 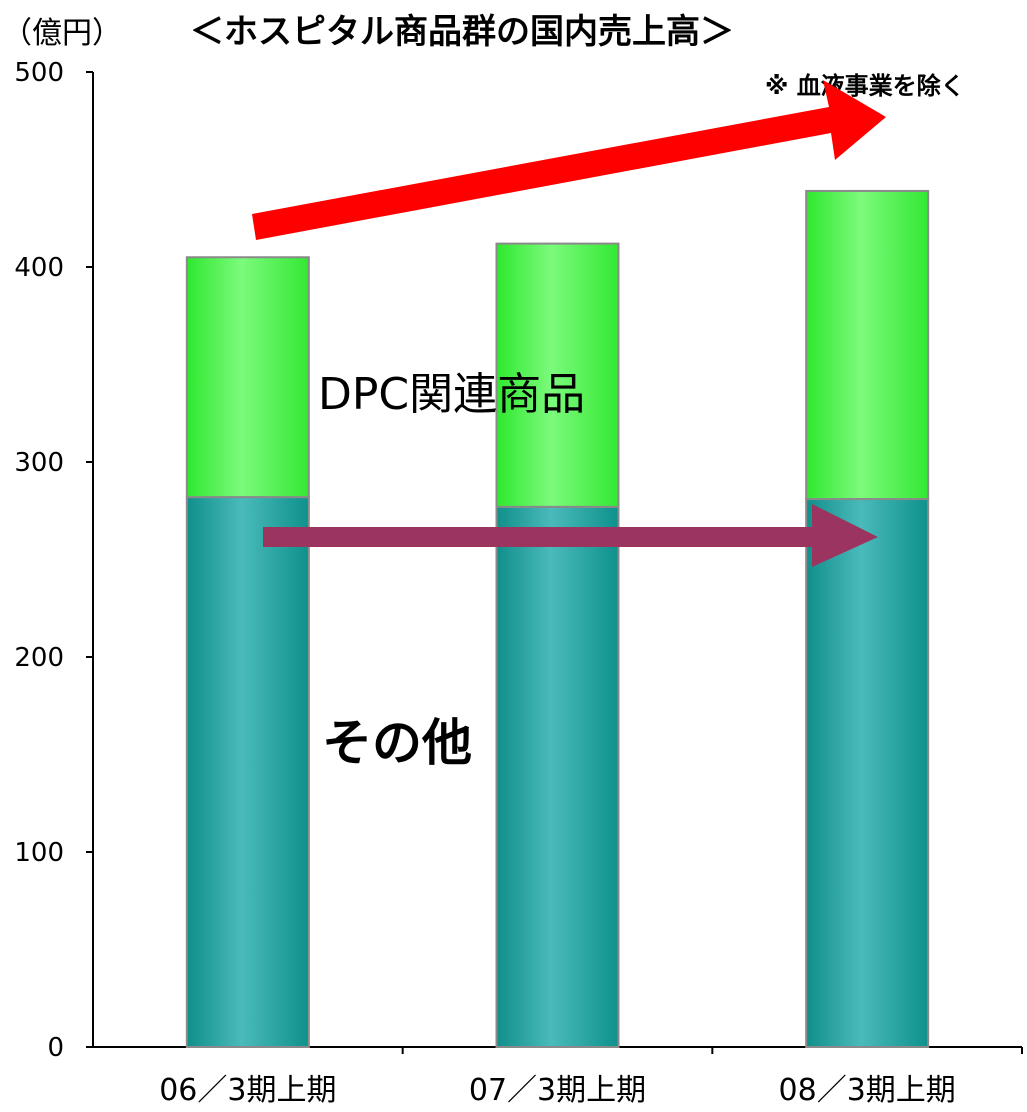 I want to click on y-axis-unit-label: （億円）, so click(x=62, y=33).